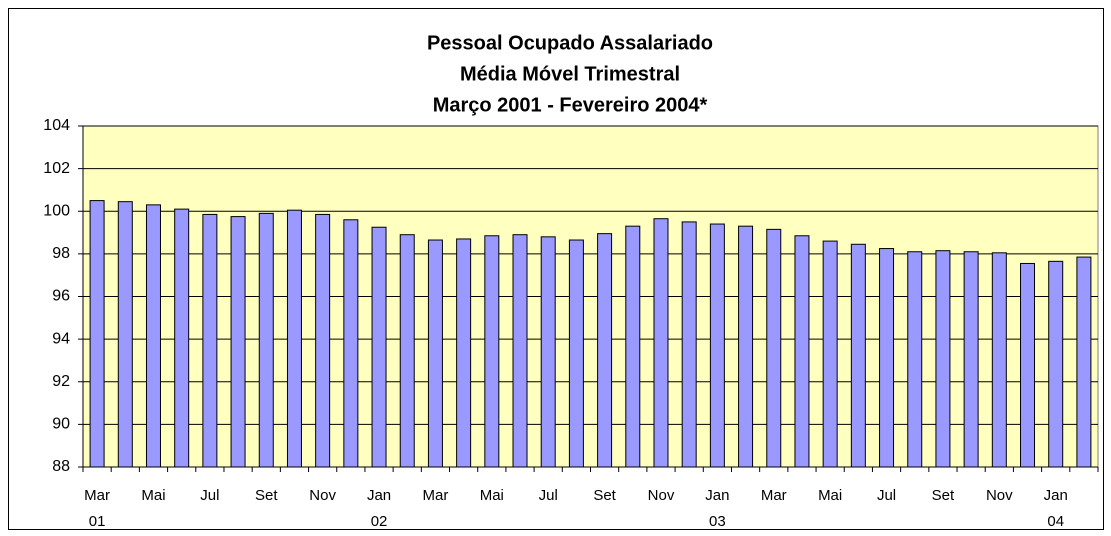  Describe the element at coordinates (61, 253) in the screenshot. I see `y-tick-label: 98` at that location.